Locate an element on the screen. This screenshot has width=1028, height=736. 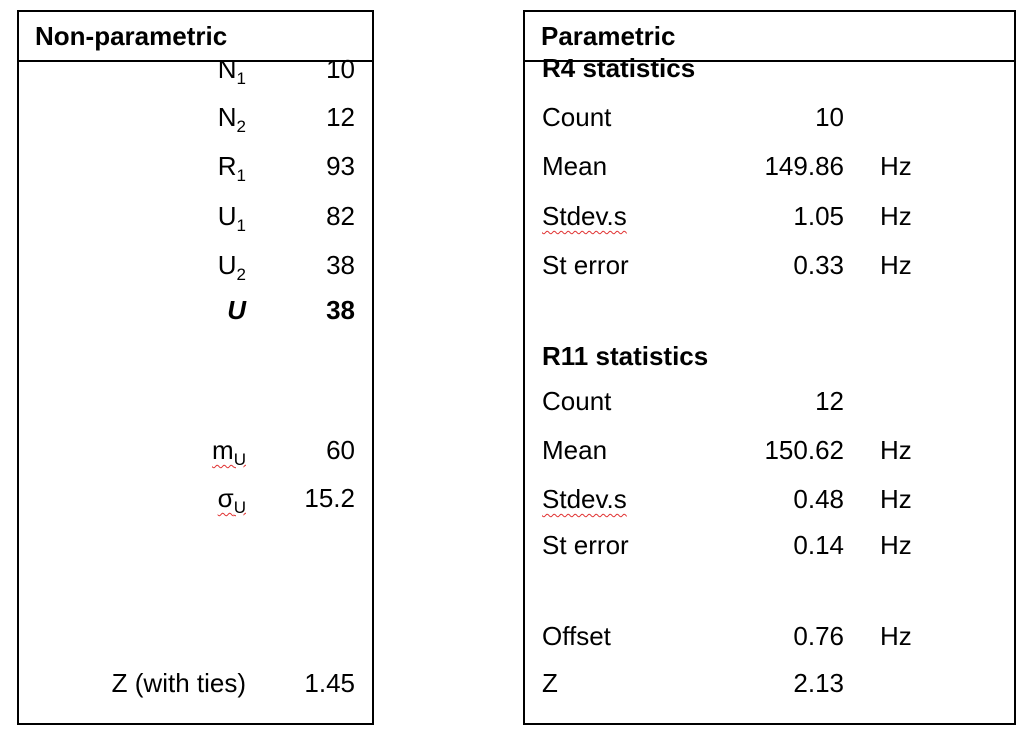
table-header: Non-parametric is located at coordinates (195, 37).